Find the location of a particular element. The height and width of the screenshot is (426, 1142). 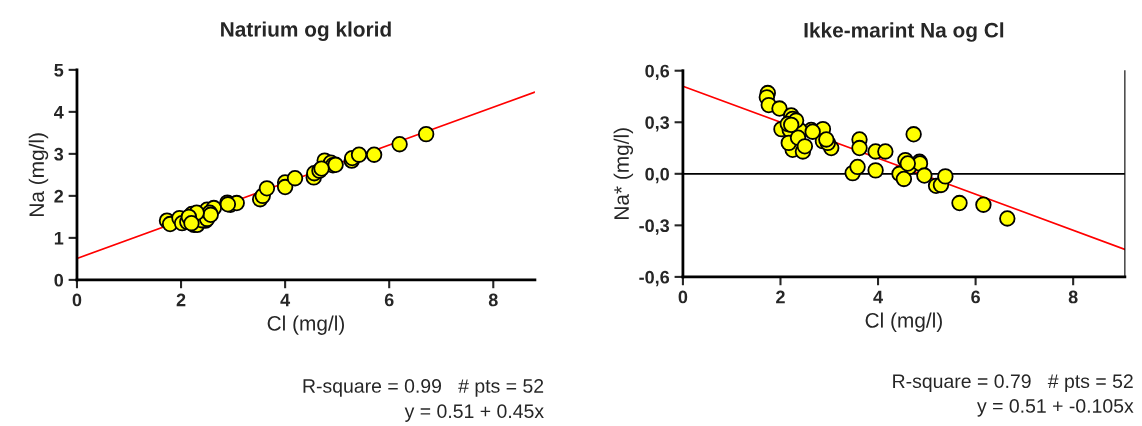

y-axis-title: Na* (mg/l) is located at coordinates (623, 173).